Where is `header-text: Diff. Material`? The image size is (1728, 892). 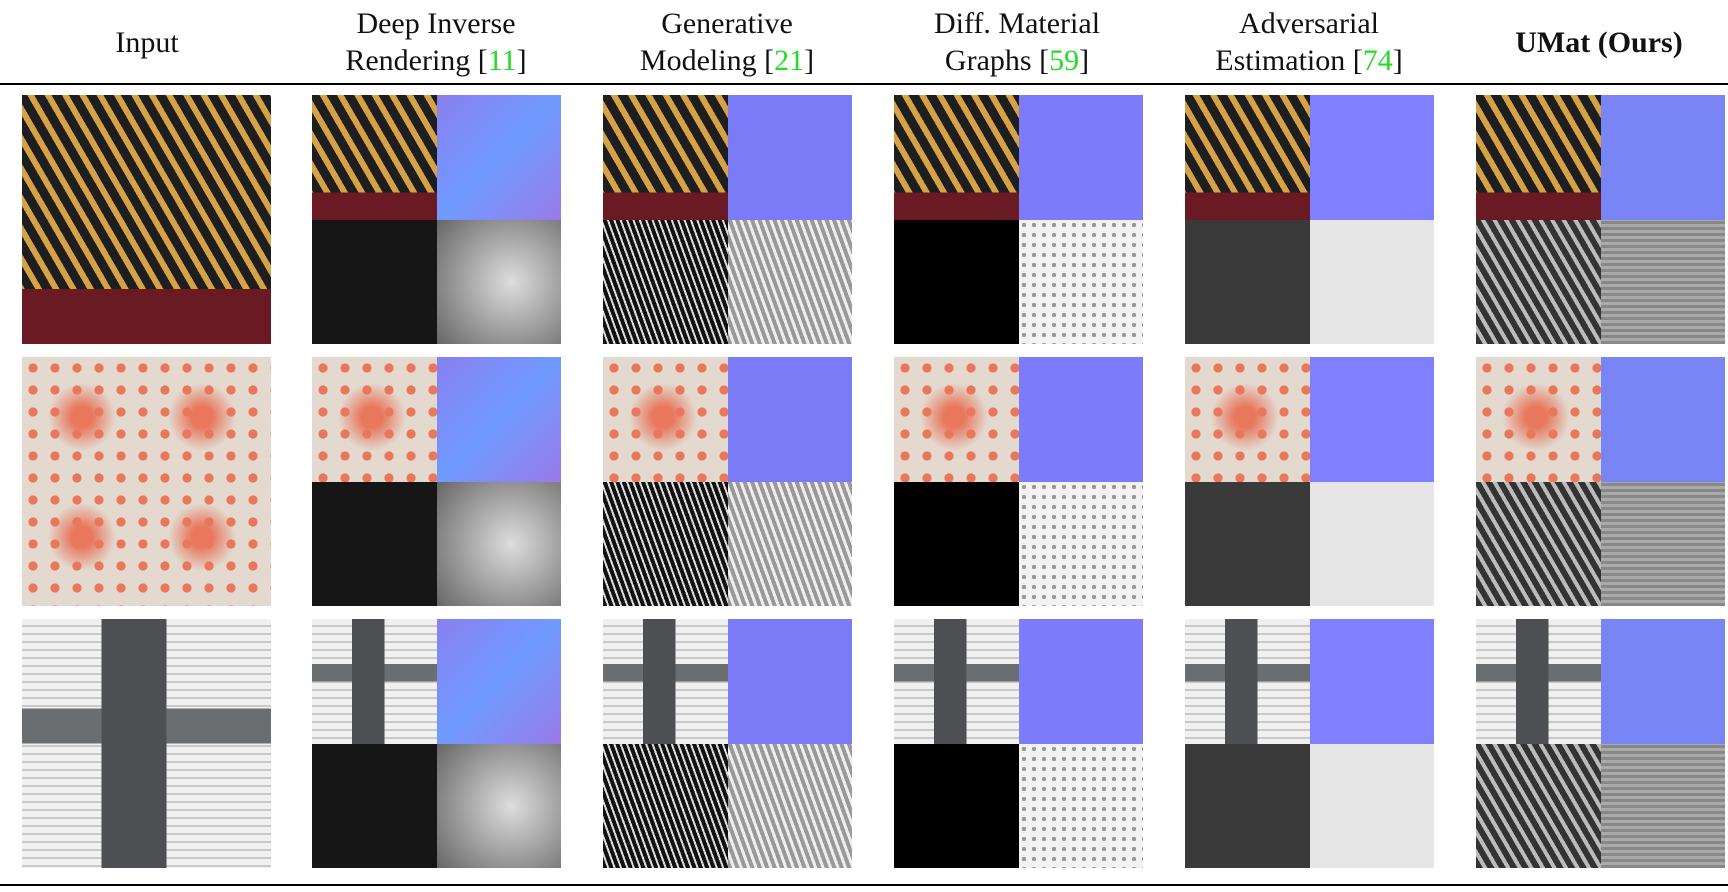
header-text: Diff. Material is located at coordinates (1017, 23).